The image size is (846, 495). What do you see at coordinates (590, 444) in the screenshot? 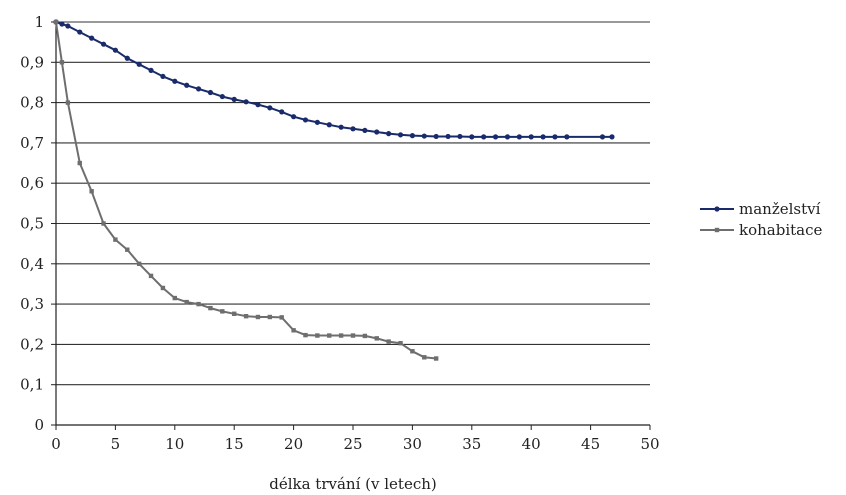
I see `x-tick-label: 45` at bounding box center [590, 444].